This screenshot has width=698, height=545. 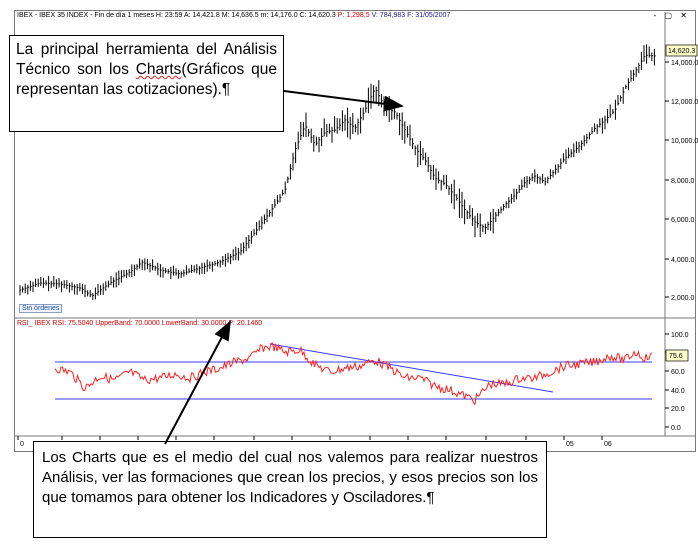 What do you see at coordinates (240, 15) in the screenshot?
I see `price-header-max: M: 14,636.5` at bounding box center [240, 15].